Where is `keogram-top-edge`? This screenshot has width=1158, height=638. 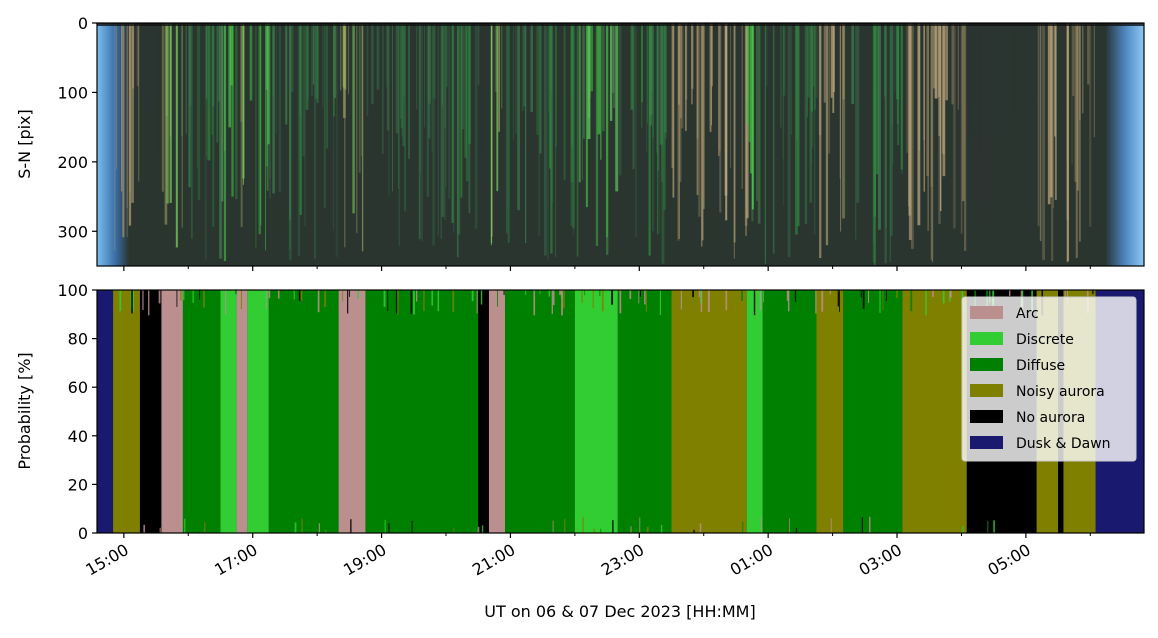 keogram-top-edge is located at coordinates (620, 24).